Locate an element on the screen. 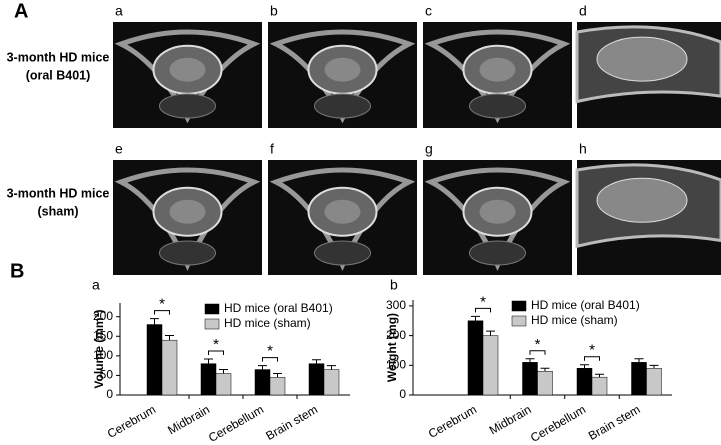 The image size is (721, 445). chart-label: b is located at coordinates (394, 285).